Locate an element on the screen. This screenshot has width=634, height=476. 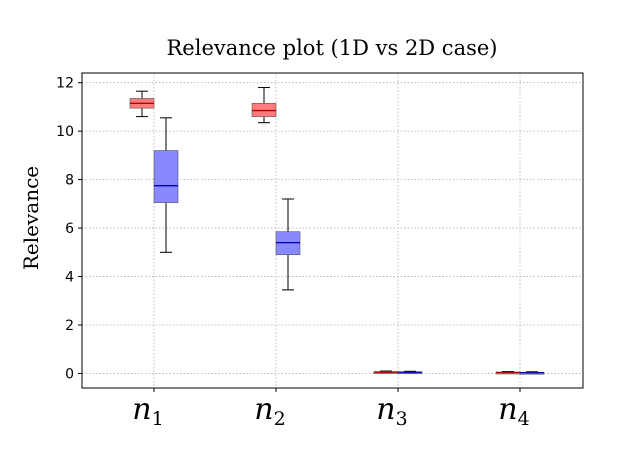
y-tick-label: 2 is located at coordinates (69, 326).